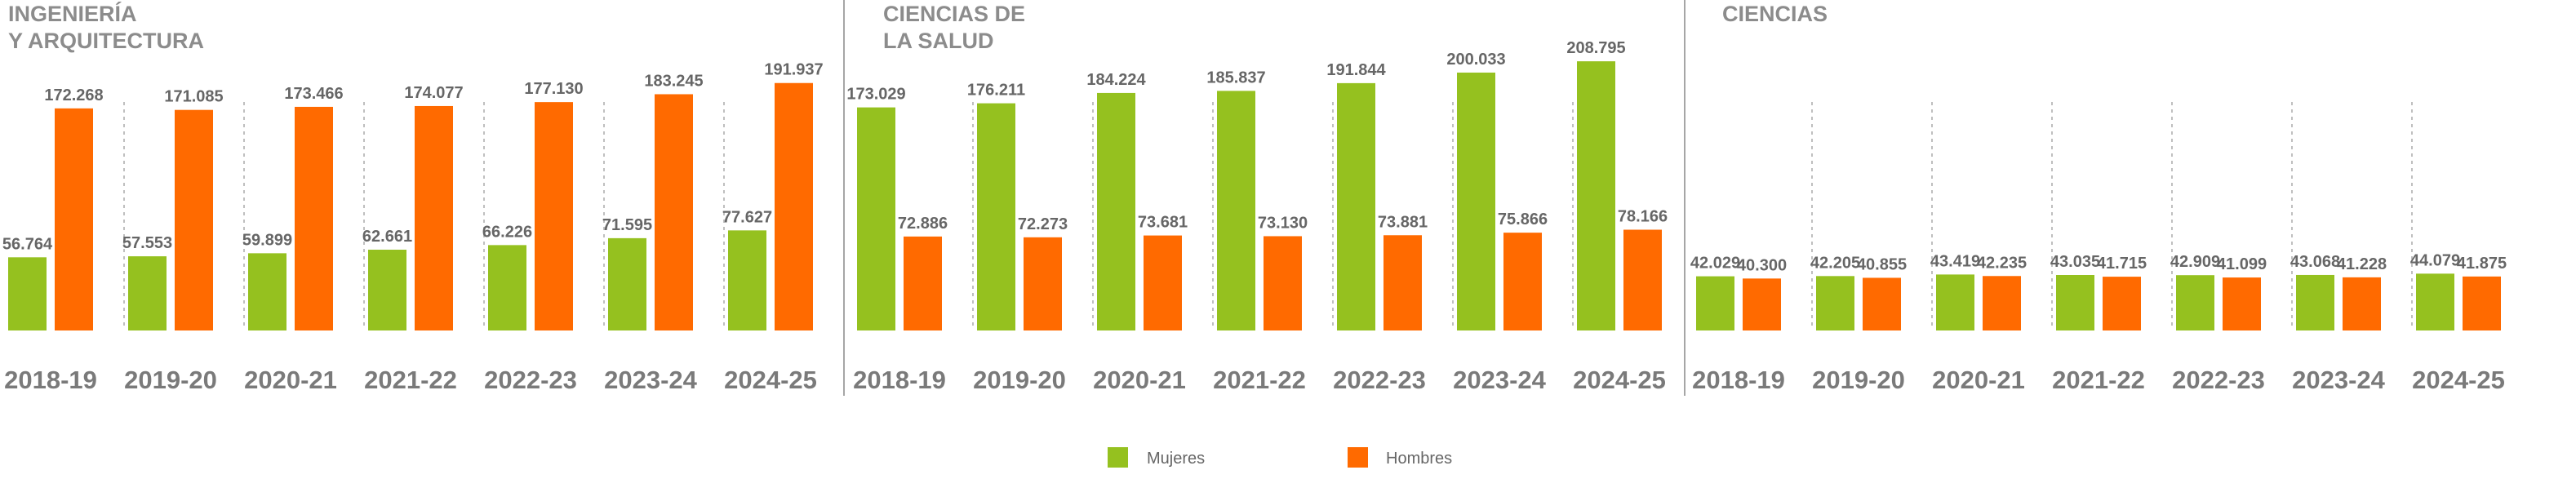  What do you see at coordinates (1835, 263) in the screenshot?
I see `data-label-mujeres: 42.205` at bounding box center [1835, 263].